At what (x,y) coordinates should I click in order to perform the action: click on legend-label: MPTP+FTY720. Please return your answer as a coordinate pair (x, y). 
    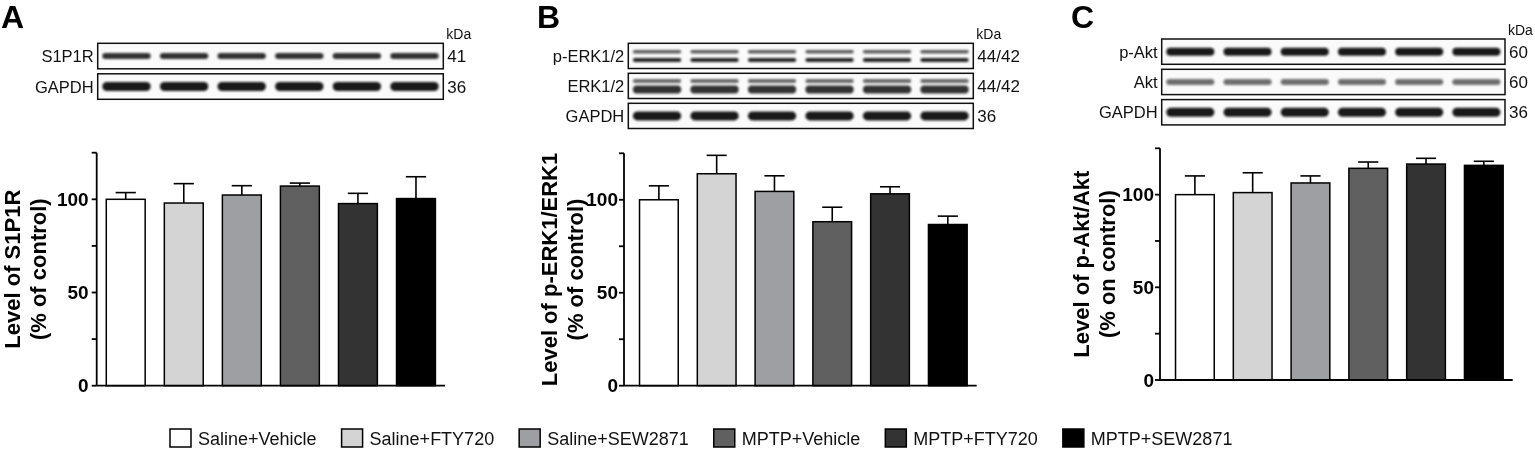
    Looking at the image, I should click on (975, 438).